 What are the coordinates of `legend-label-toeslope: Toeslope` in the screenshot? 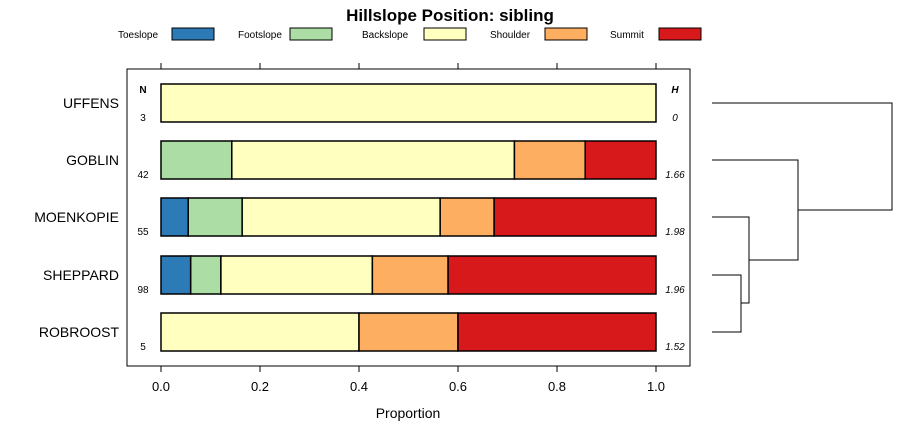 It's located at (138, 35).